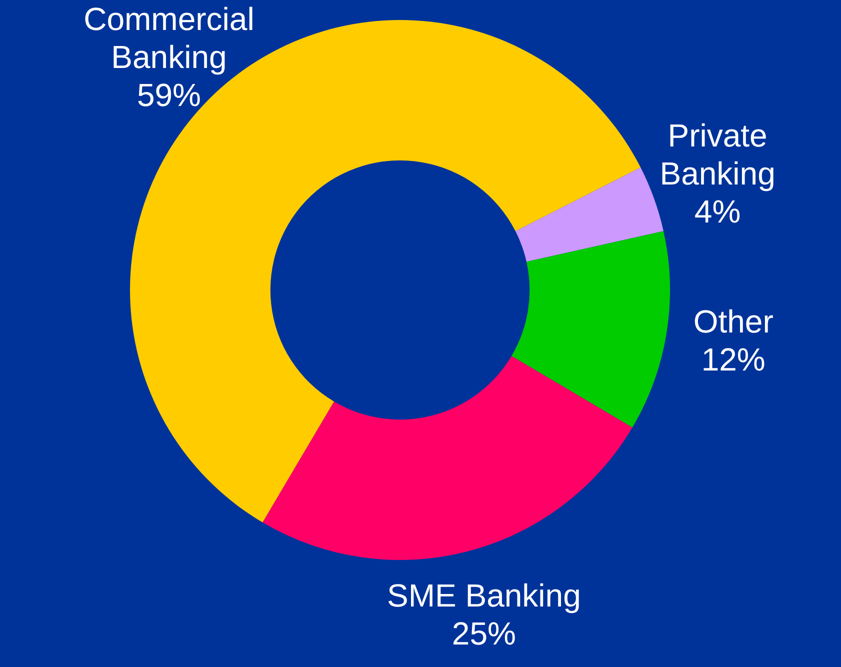  What do you see at coordinates (718, 155) in the screenshot?
I see `slice-label: Private Banking` at bounding box center [718, 155].